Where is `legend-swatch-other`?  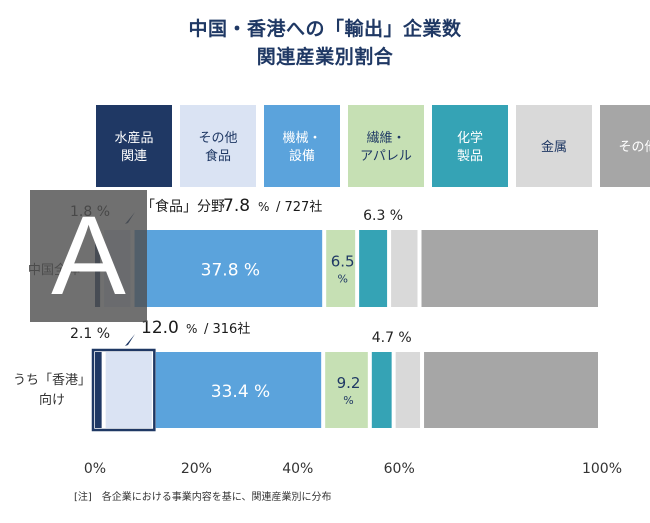
legend-swatch-other is located at coordinates (625, 146).